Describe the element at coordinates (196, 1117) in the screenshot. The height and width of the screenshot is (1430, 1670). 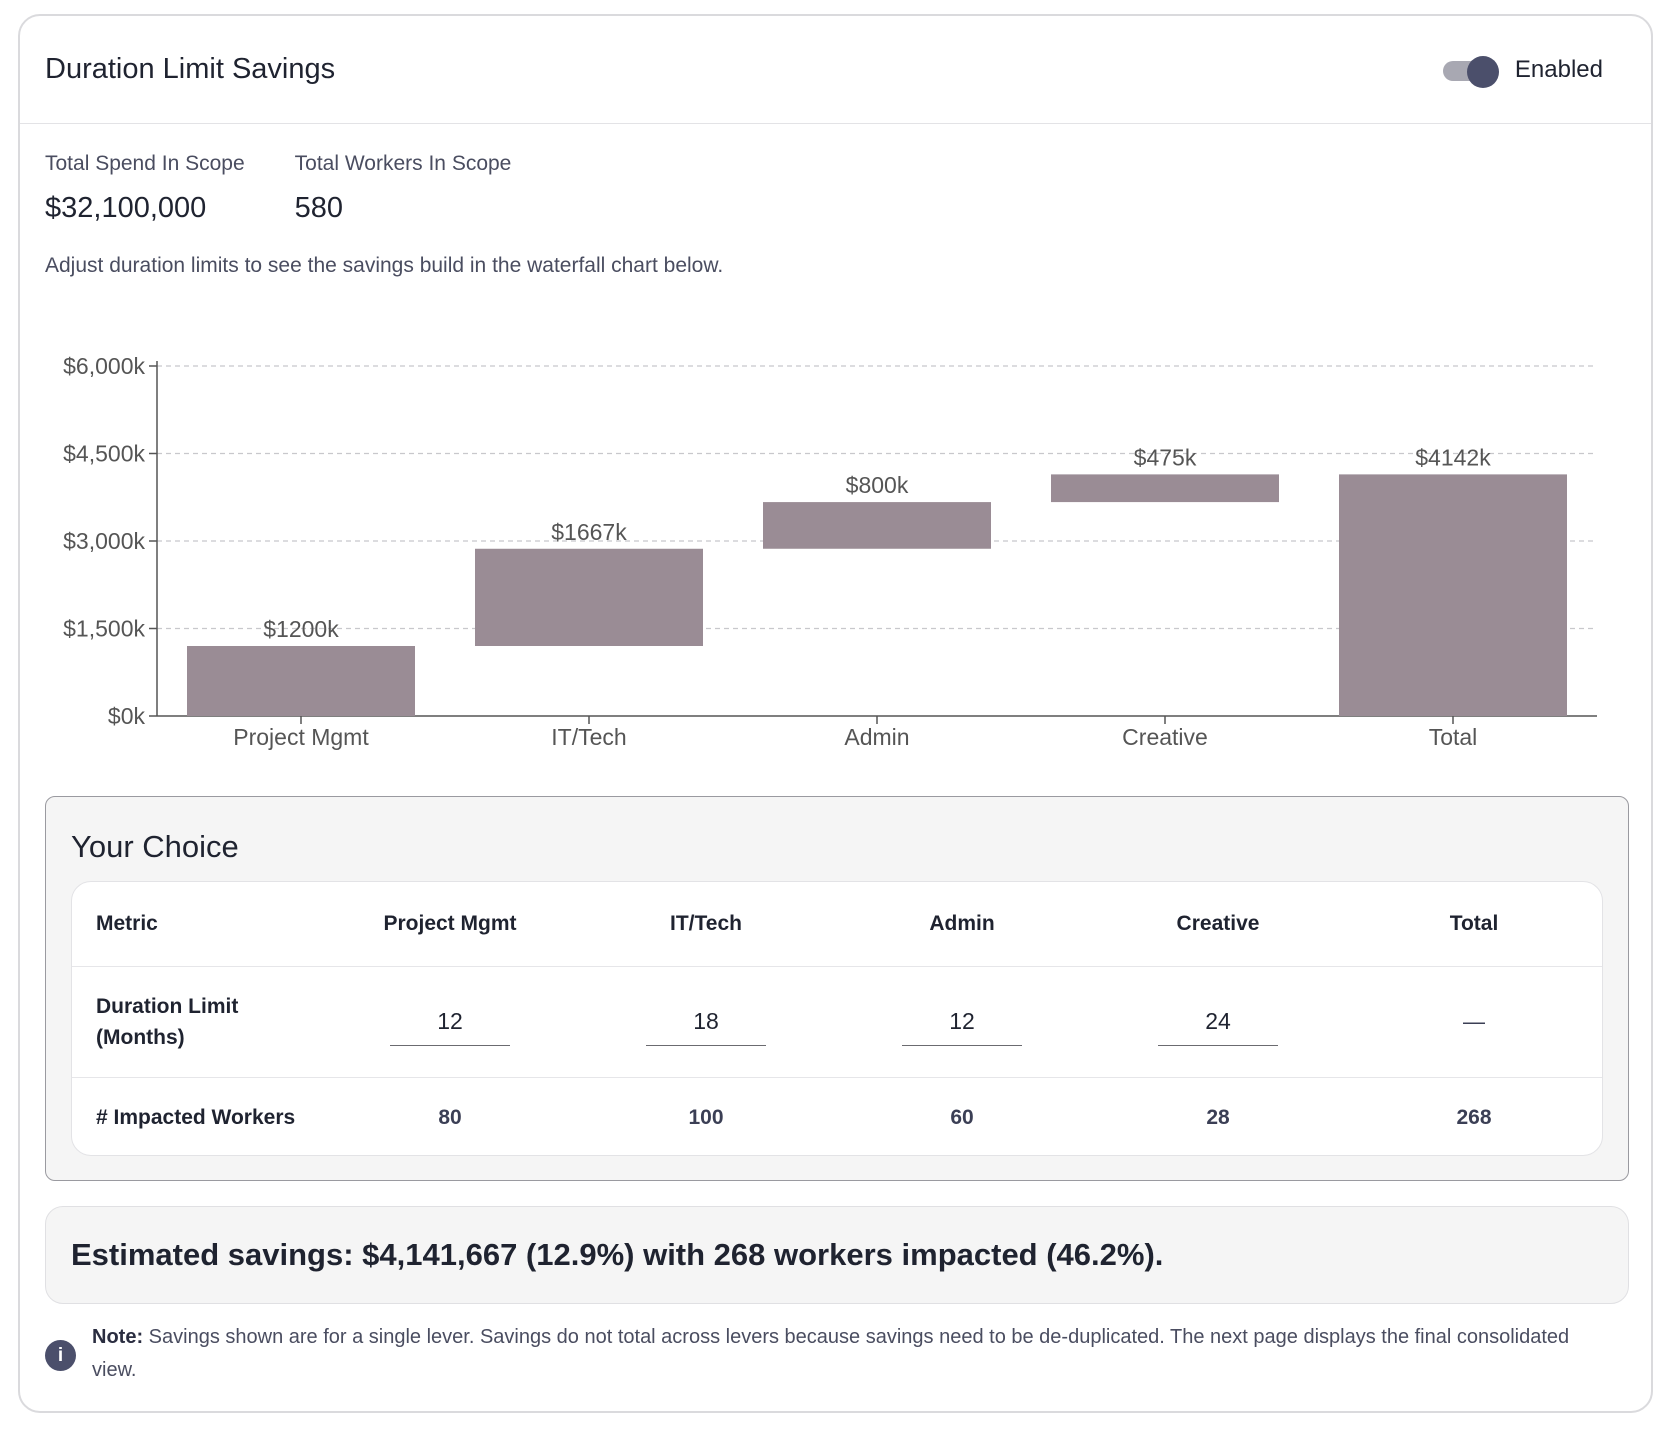
I see `row-label-impacted-workers: # Impacted Workers` at that location.